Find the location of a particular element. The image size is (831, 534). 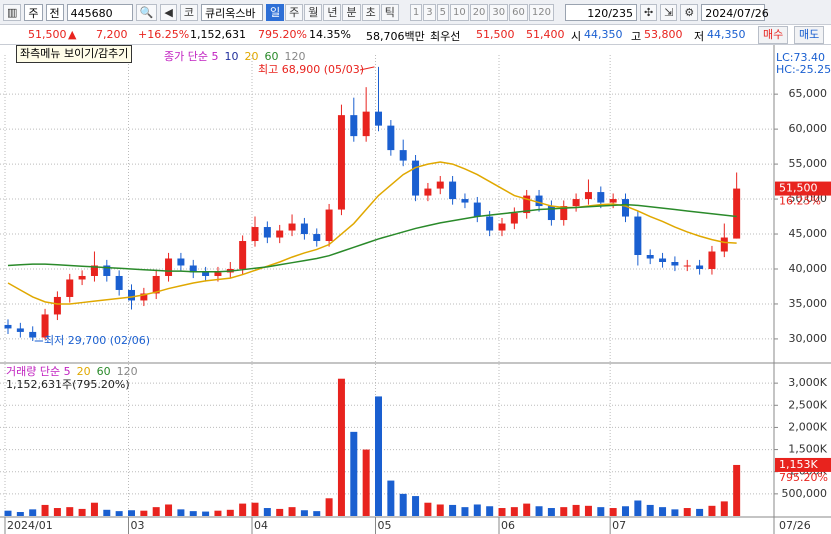

period-button: 틱 is located at coordinates (389, 12).